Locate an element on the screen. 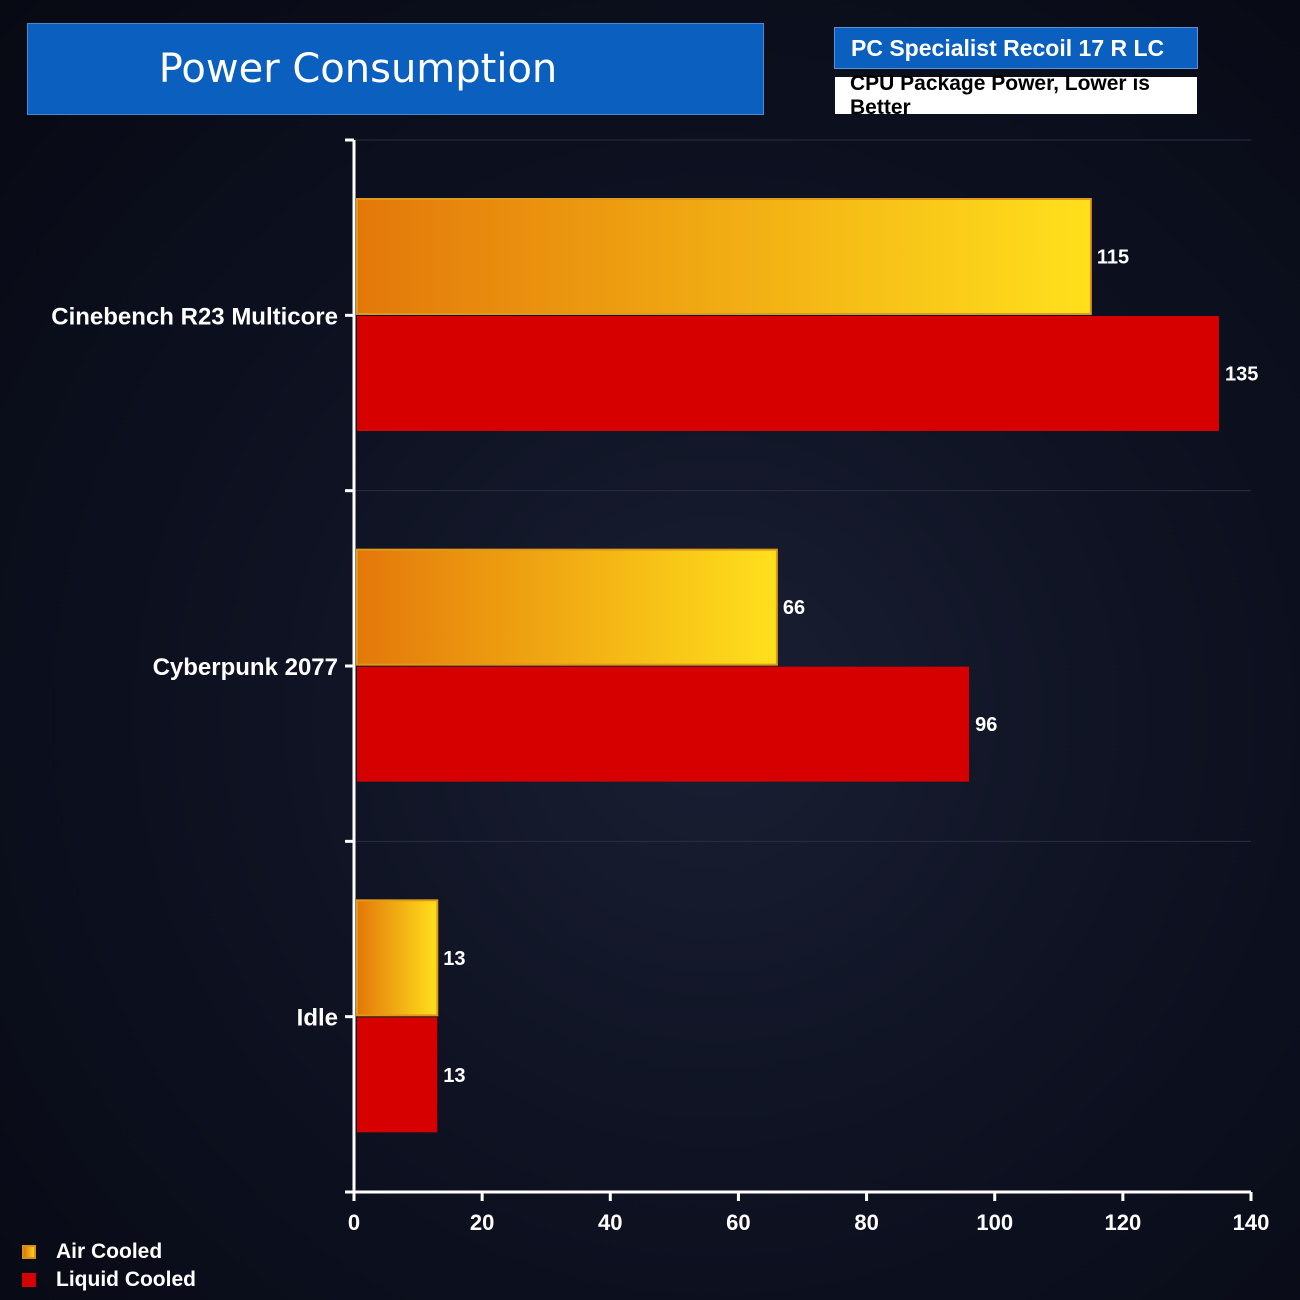 Image resolution: width=1300 pixels, height=1300 pixels. chart-subtitle-banner: PC Specialist Recoil 17 R LC is located at coordinates (1016, 48).